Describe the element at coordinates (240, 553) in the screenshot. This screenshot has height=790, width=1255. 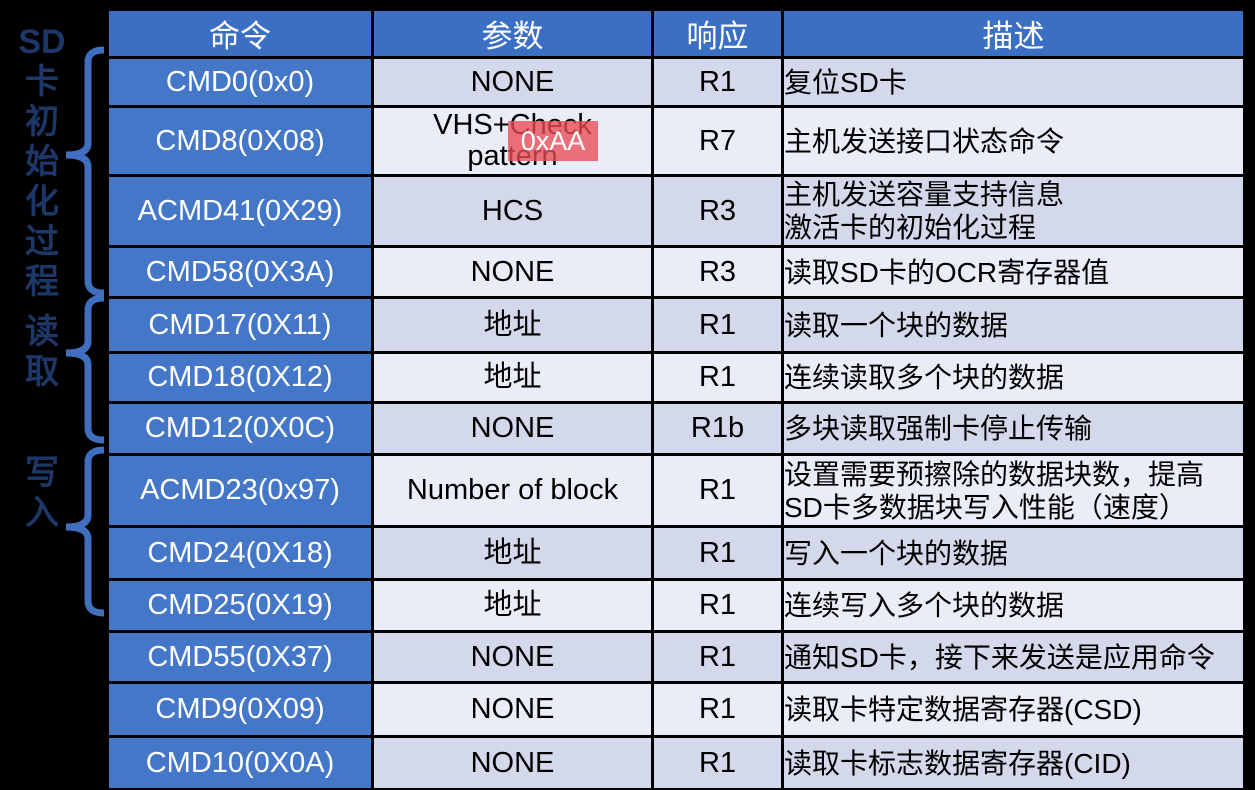
I see `command-cell: CMD24(0X18)` at that location.